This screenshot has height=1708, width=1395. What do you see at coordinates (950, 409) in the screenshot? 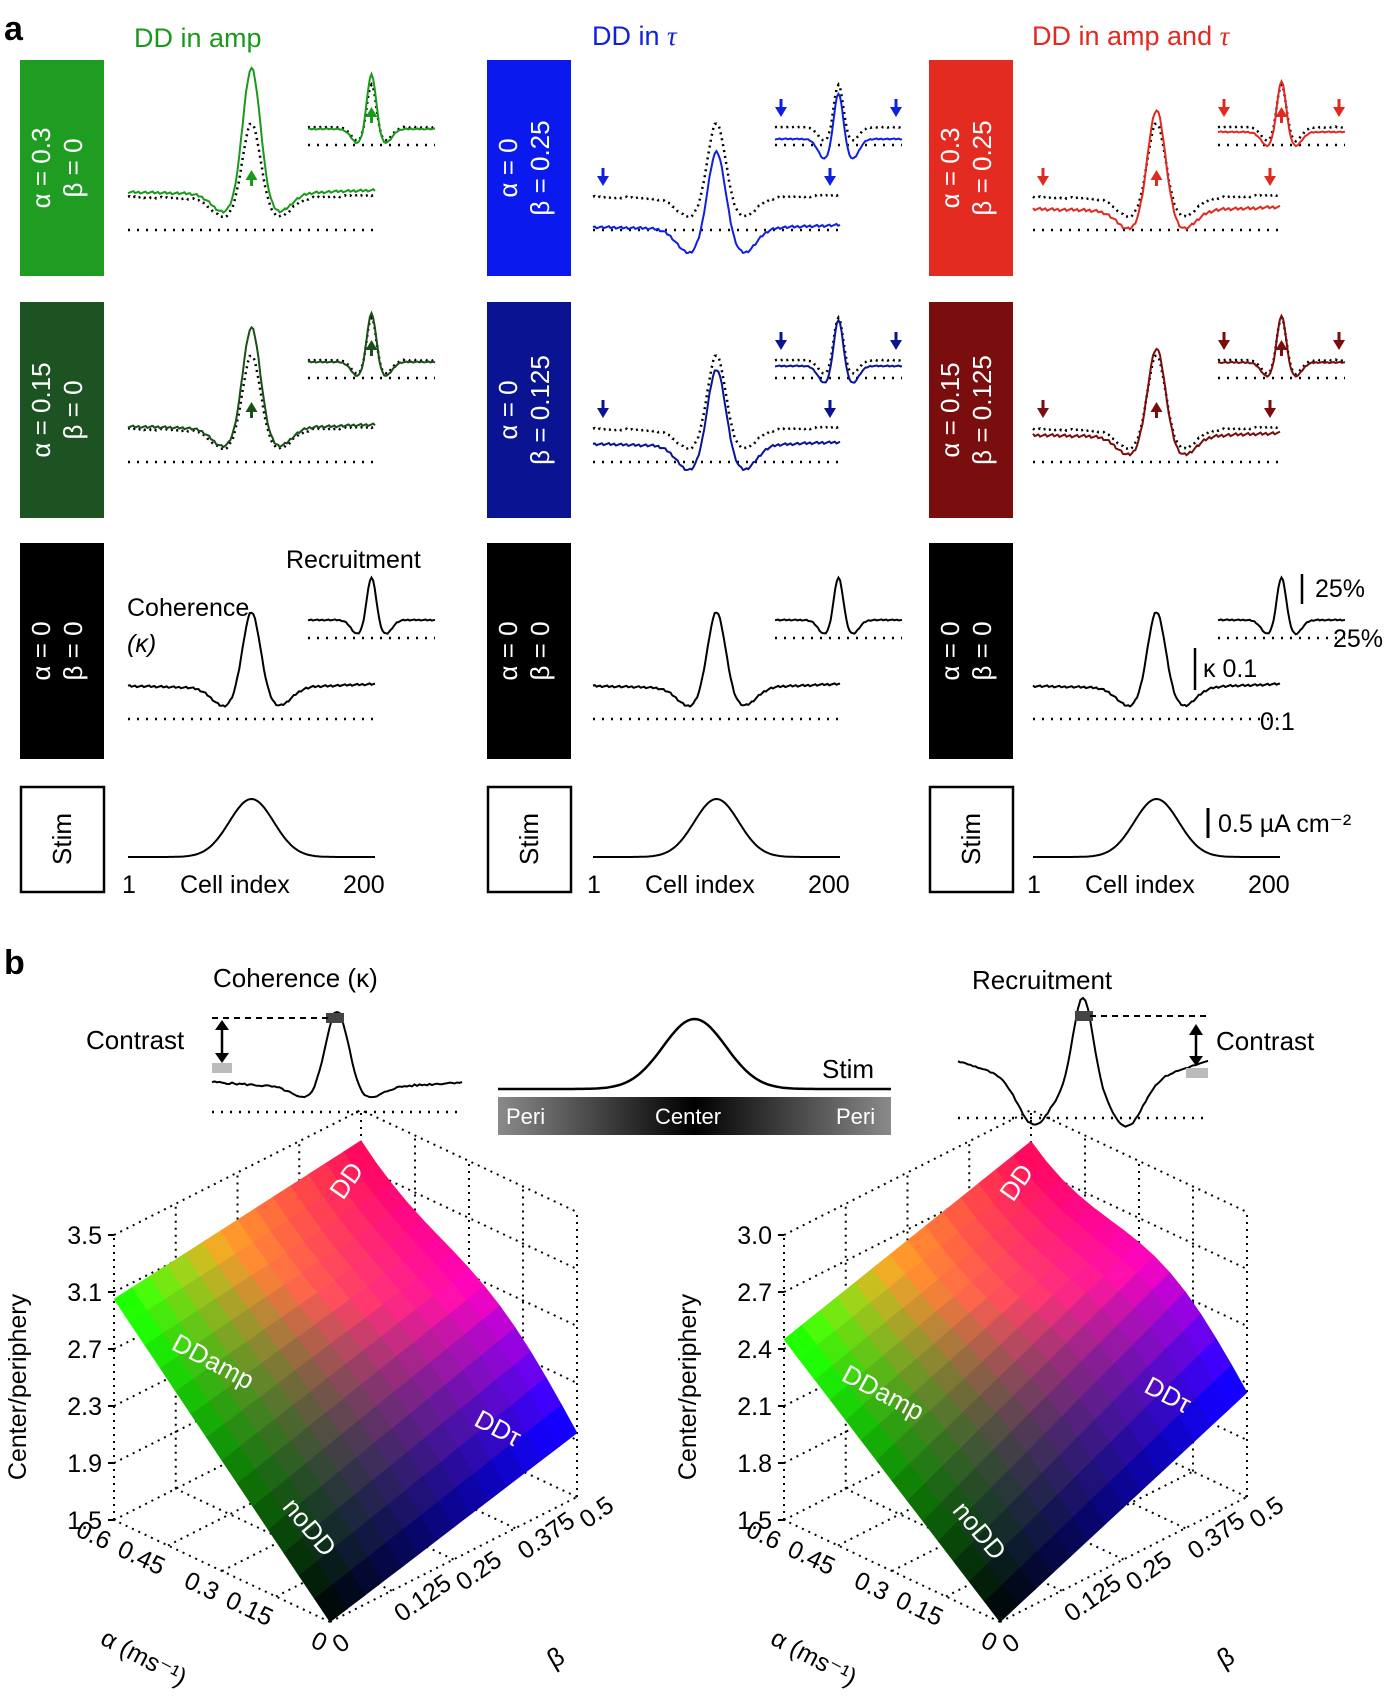
I see `param-alpha: α = 0.15` at bounding box center [950, 409].